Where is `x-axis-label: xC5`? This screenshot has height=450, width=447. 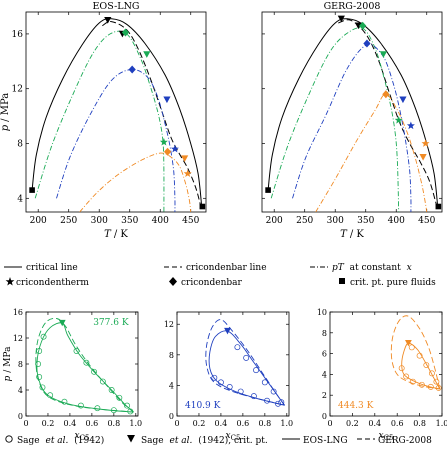
x-axis-label: xC5 is located at coordinates (386, 436).